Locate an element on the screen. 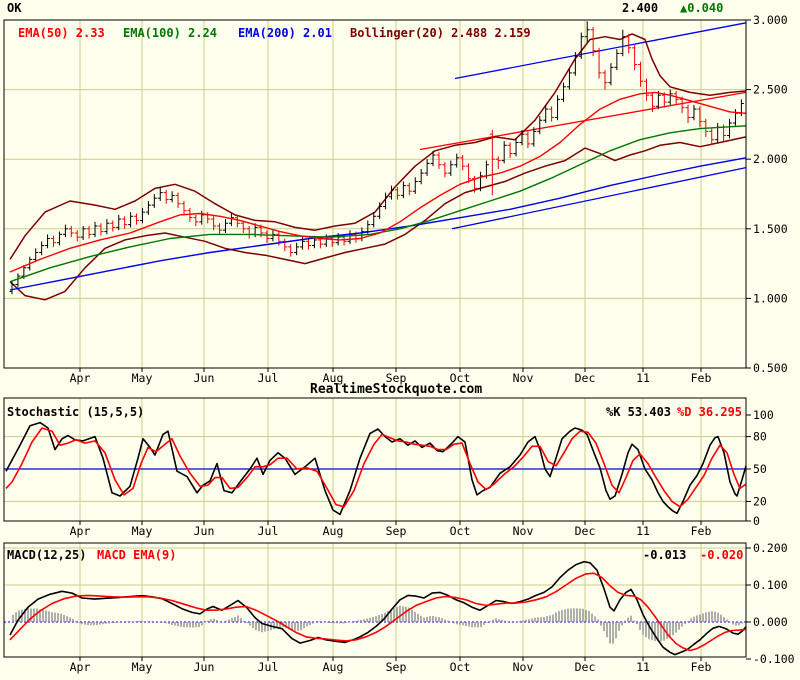 This screenshot has height=680, width=800. y-tick-label: 0.100 is located at coordinates (770, 585).